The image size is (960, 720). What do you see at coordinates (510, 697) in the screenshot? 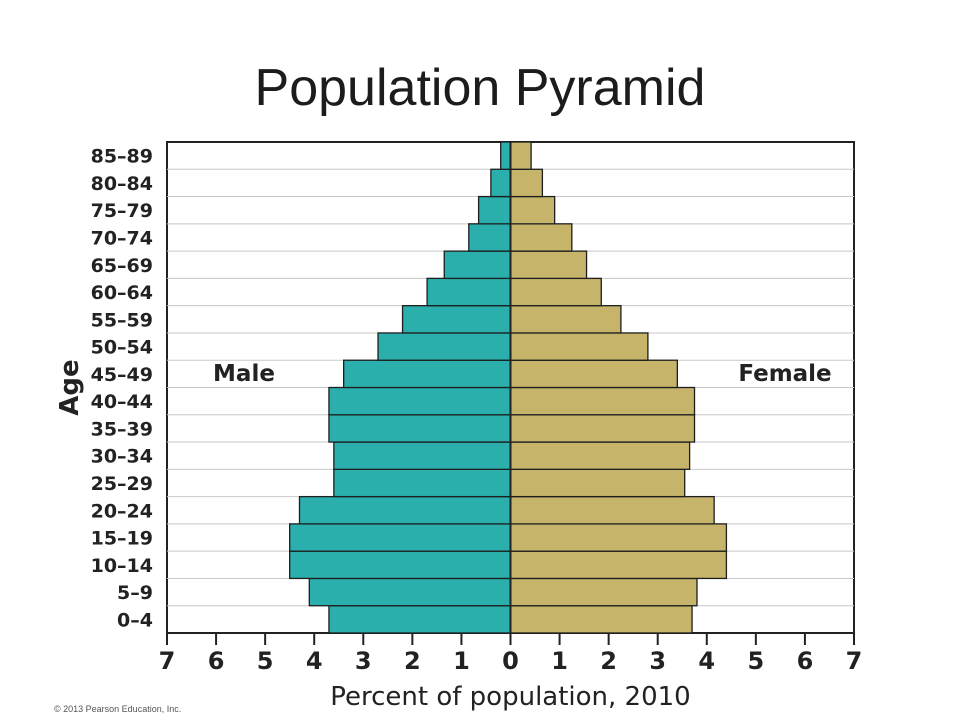
I see `x-axis-title: Percent of population, 2010` at bounding box center [510, 697].